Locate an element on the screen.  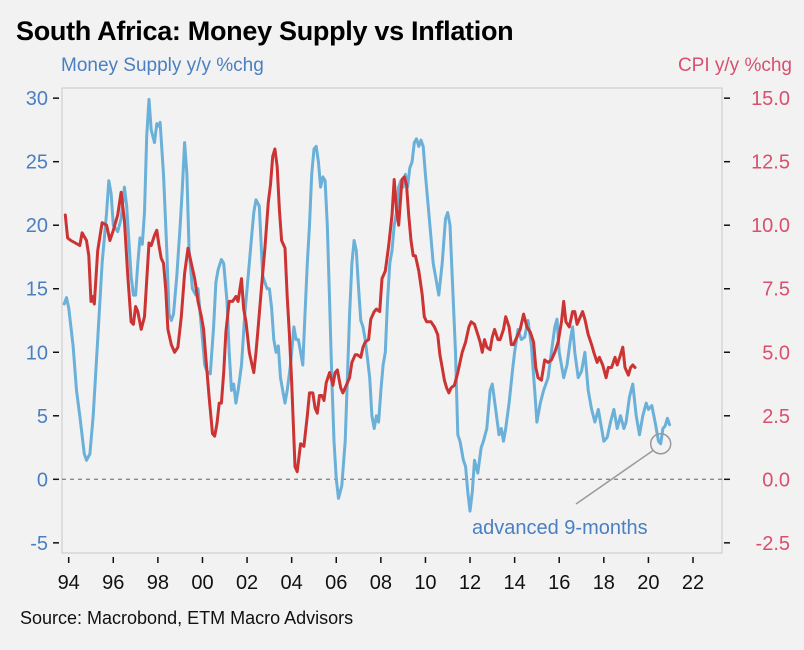
left-tick-label: 10 is located at coordinates (37, 353).